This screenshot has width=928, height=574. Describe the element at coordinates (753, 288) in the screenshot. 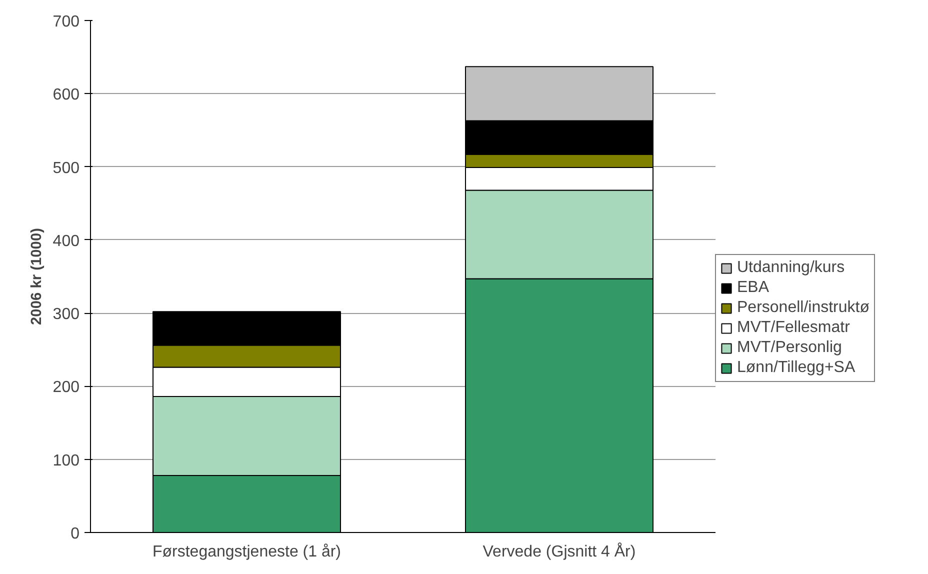

I see `legend-label: EBA` at that location.